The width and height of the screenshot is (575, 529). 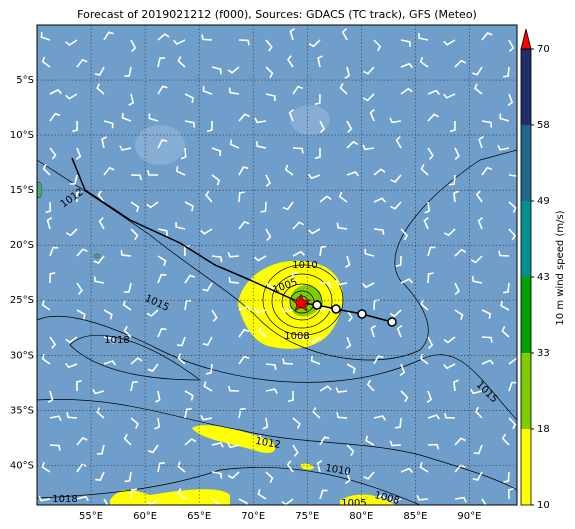 I want to click on lat-tick-label: 20°S, so click(x=22, y=245).